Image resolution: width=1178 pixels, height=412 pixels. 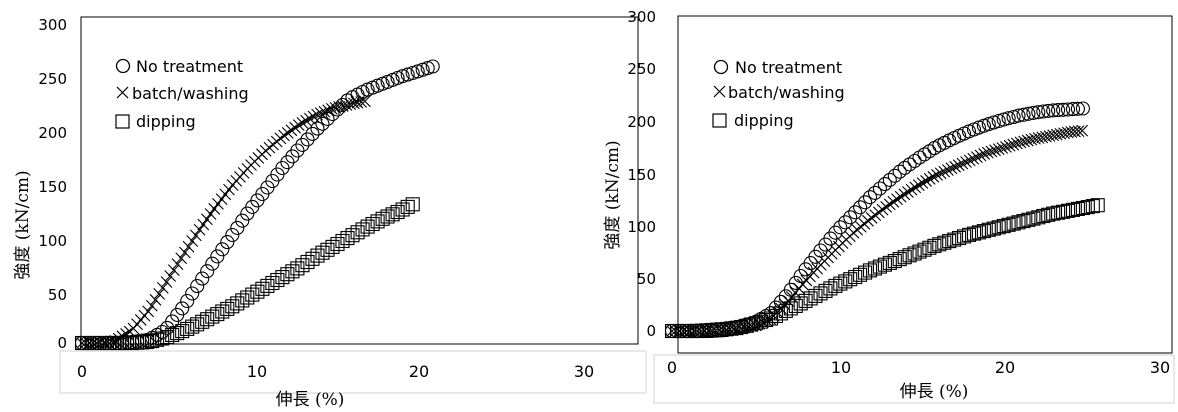 I want to click on y-tick-label: 250, so click(x=52, y=79).